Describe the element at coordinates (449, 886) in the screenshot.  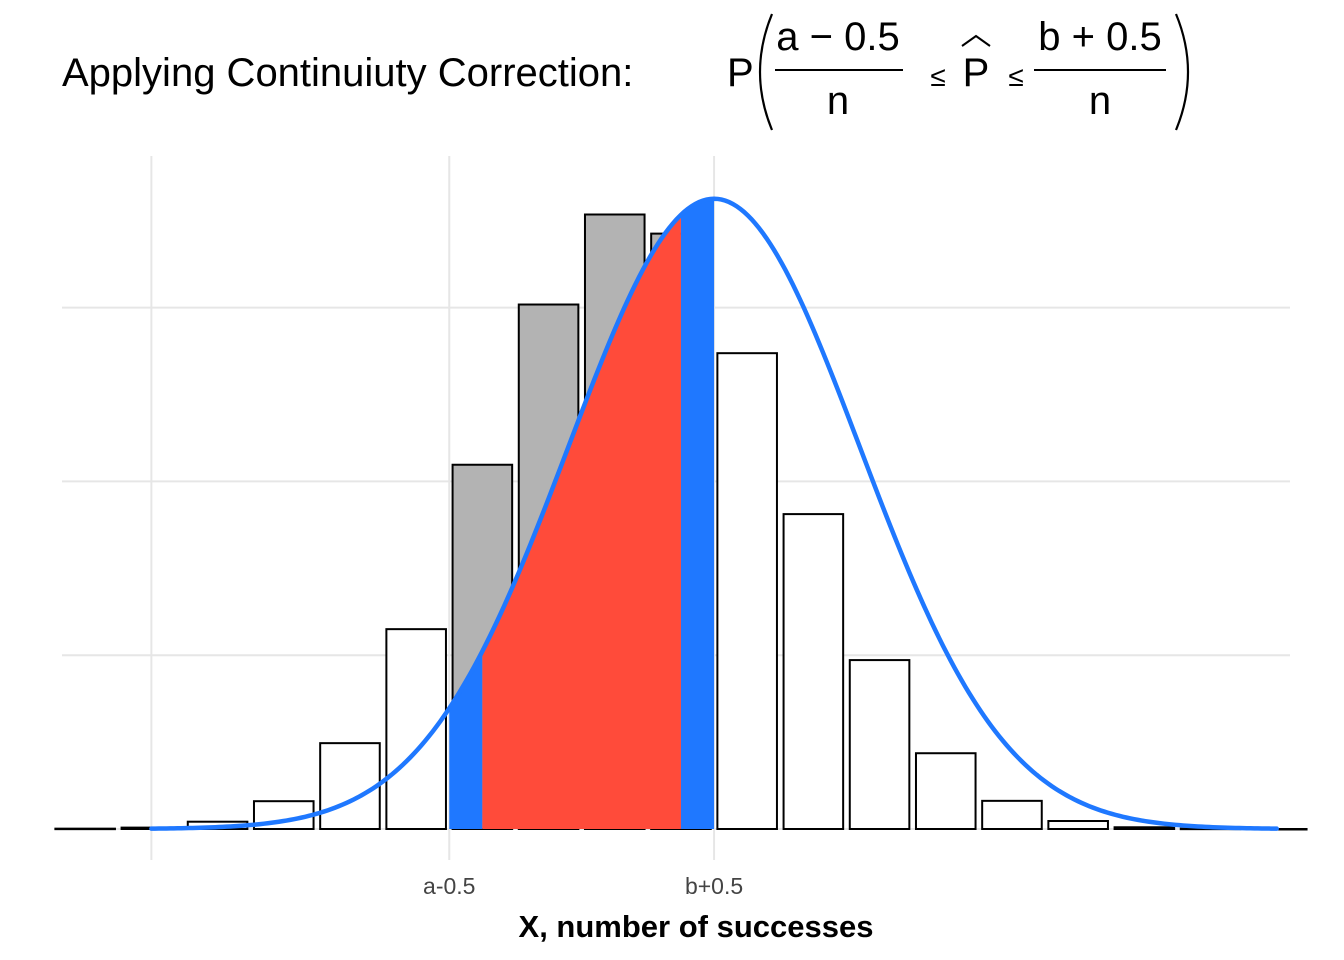
I see `x-tick-label-0: a-0.5` at that location.